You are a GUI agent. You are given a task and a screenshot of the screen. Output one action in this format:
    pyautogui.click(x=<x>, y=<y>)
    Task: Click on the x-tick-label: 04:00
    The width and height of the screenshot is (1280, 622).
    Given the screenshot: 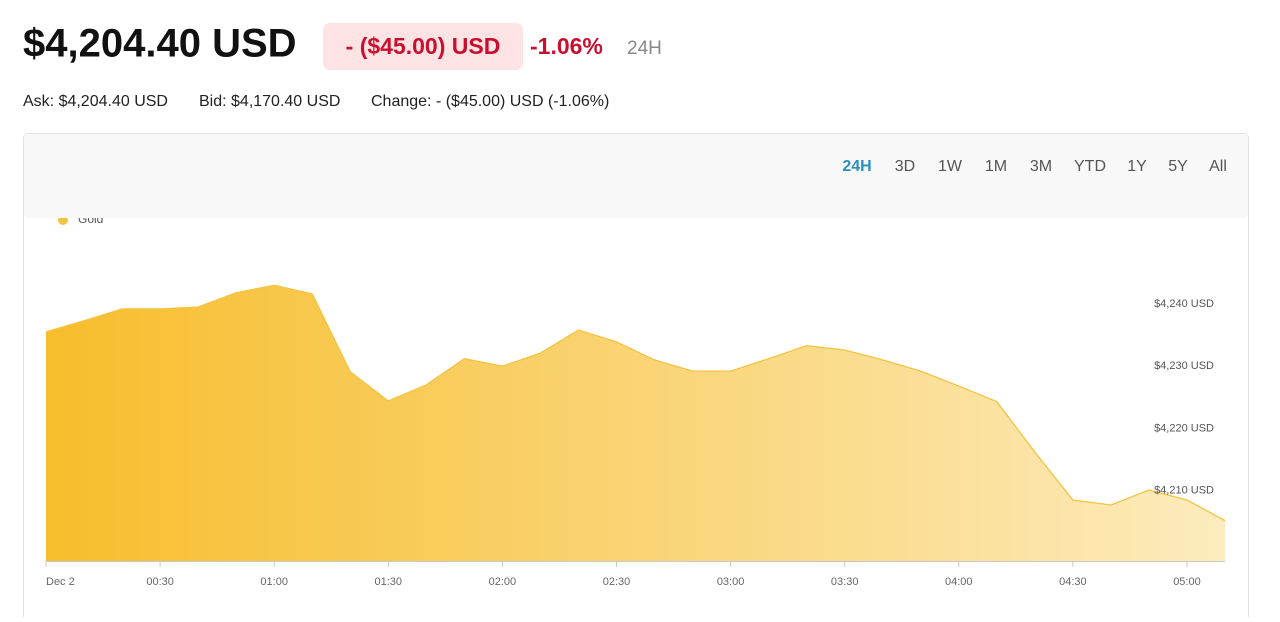 What is the action you would take?
    pyautogui.click(x=959, y=582)
    